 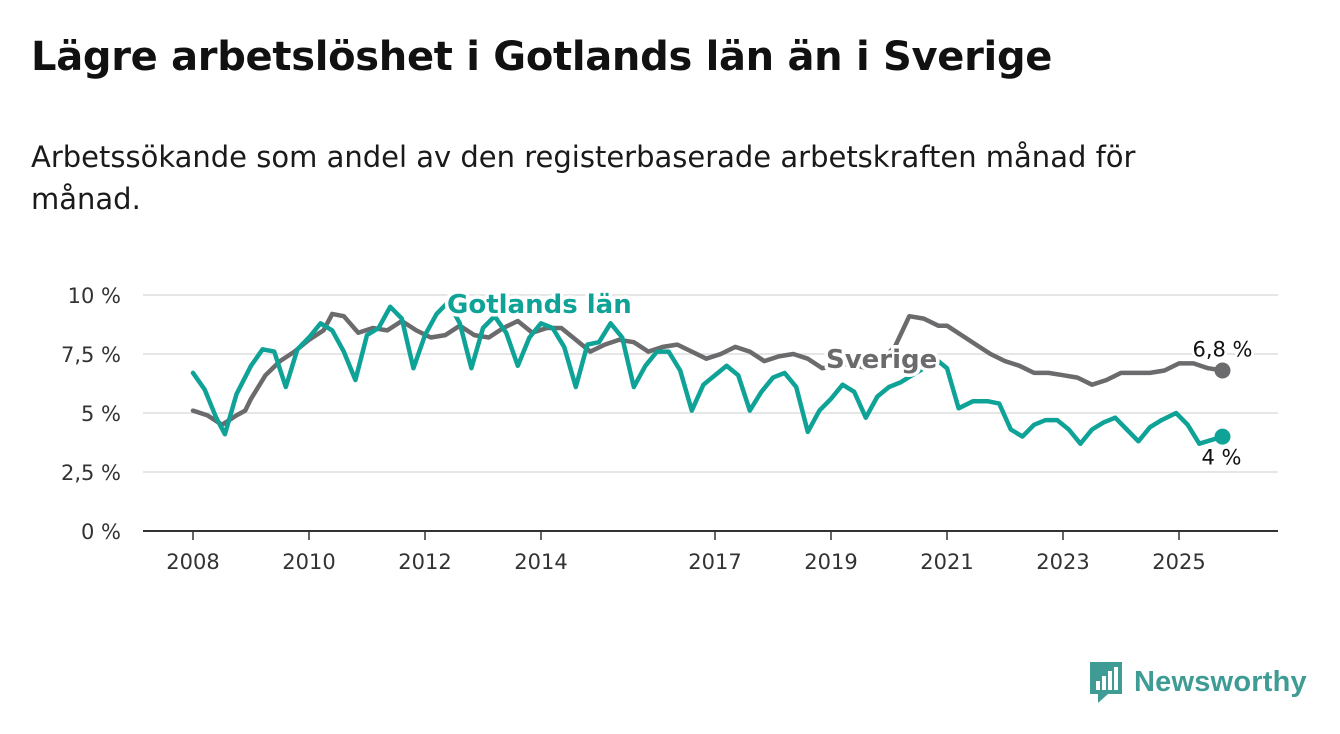 I want to click on x-tick-label: 2014, so click(x=540, y=562).